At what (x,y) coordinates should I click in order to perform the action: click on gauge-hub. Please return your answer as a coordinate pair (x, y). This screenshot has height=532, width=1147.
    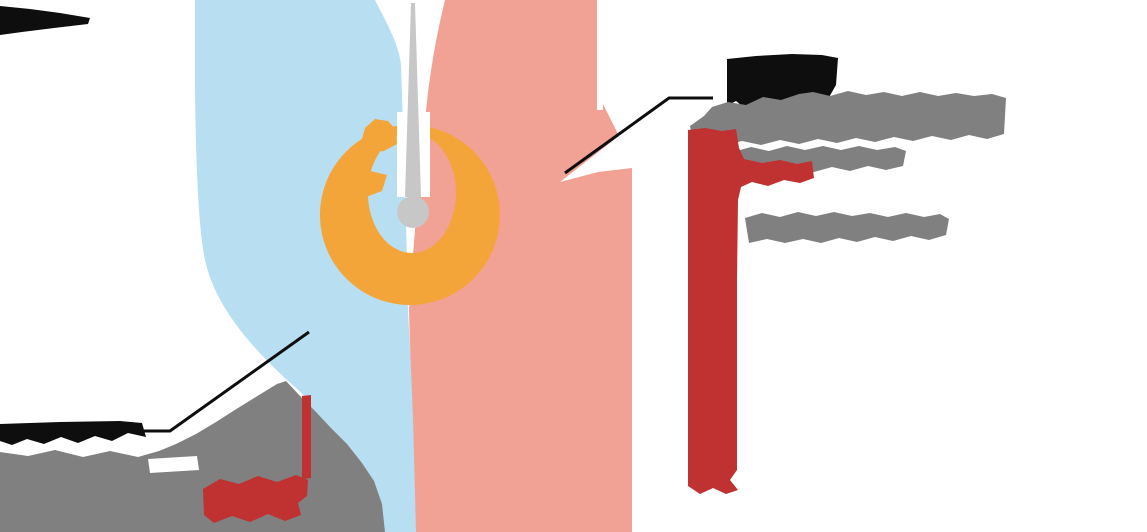
    Looking at the image, I should click on (413, 212).